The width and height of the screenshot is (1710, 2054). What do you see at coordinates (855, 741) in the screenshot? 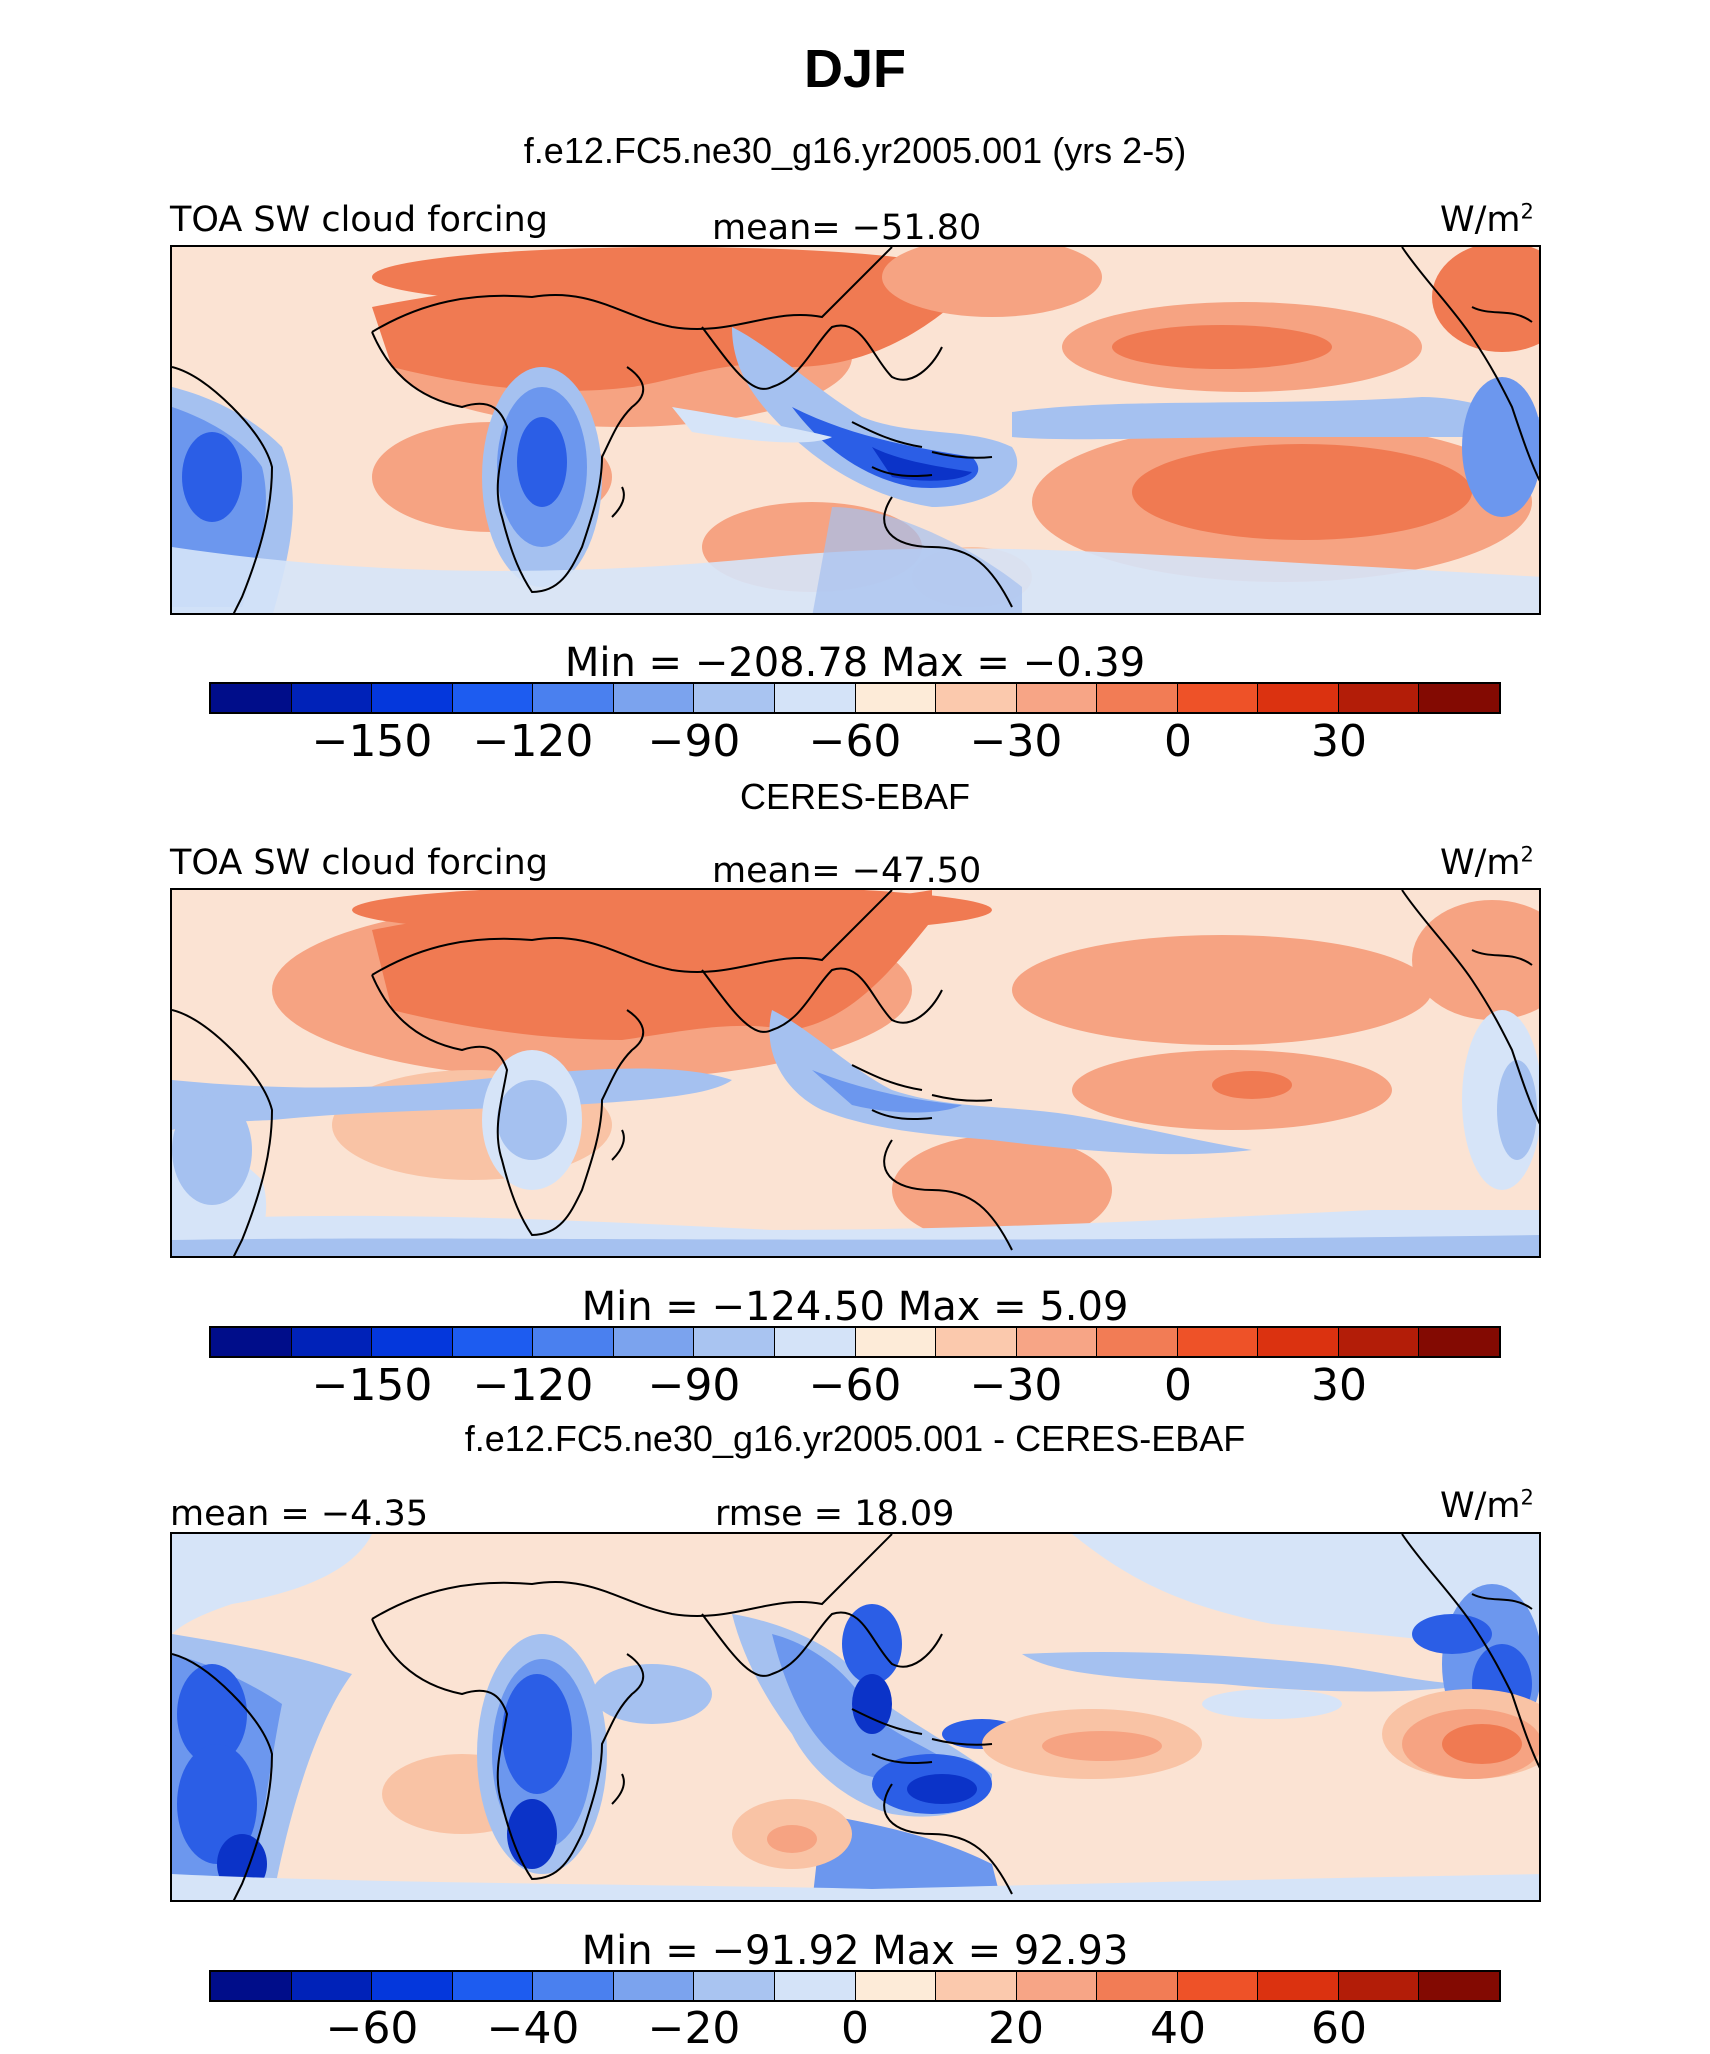
I see `panel-1-colorbar-tick-4: −60` at bounding box center [855, 741].